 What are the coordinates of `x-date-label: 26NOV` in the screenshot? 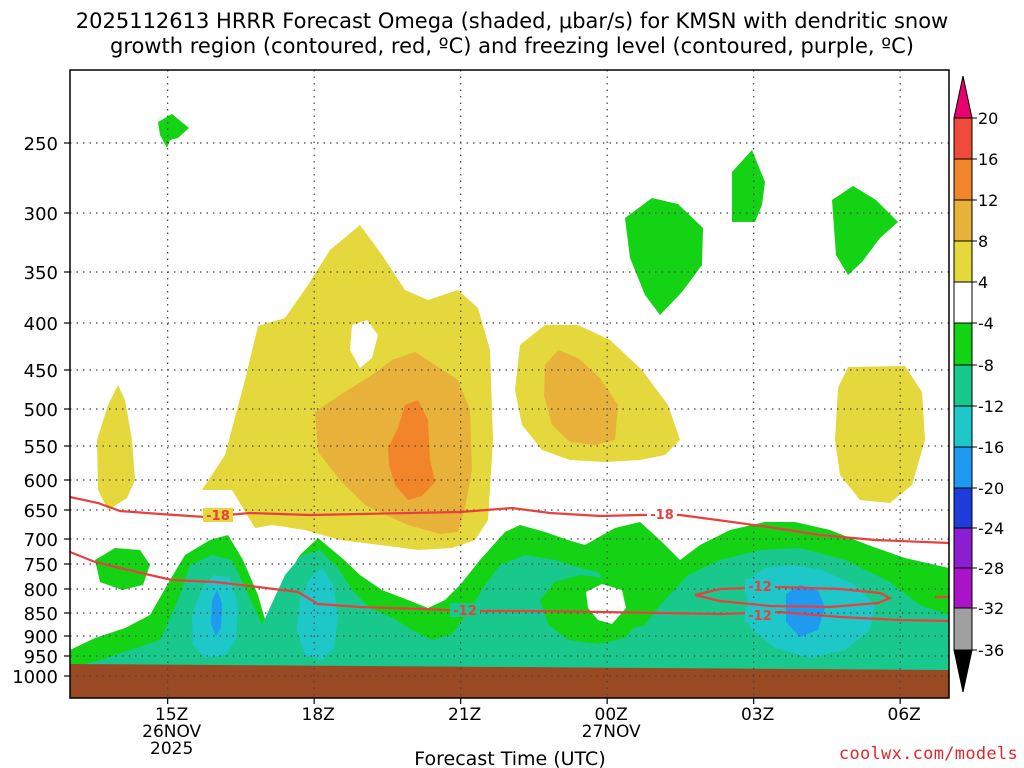 It's located at (171, 732).